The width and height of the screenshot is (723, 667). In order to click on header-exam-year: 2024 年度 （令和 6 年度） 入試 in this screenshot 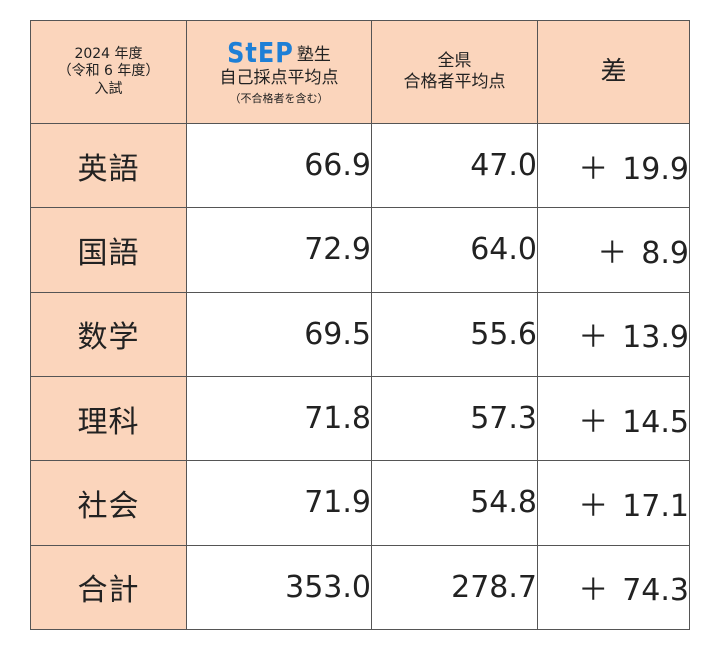, I will do `click(108, 72)`.